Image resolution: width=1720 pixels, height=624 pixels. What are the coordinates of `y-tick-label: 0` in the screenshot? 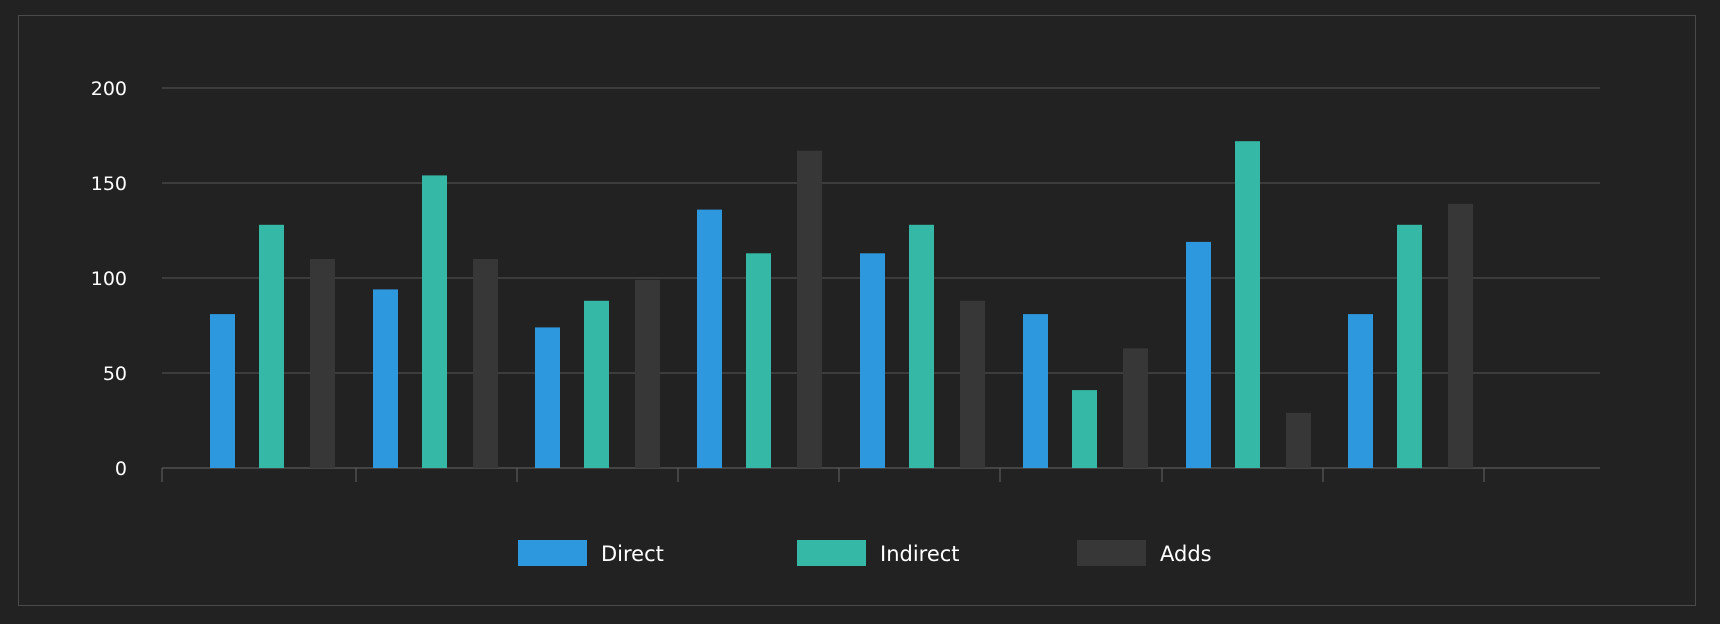 It's located at (121, 469).